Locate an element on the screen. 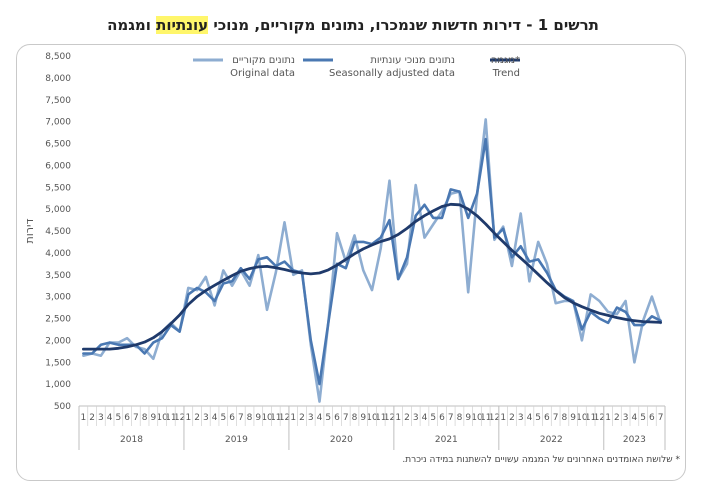 Image resolution: width=706 pixels, height=499 pixels. y-tick-label: 500 is located at coordinates (62, 407).